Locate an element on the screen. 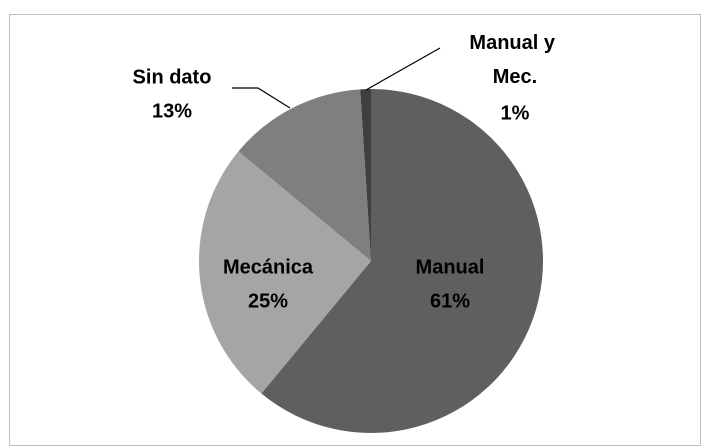  value-label: 13% is located at coordinates (172, 111).